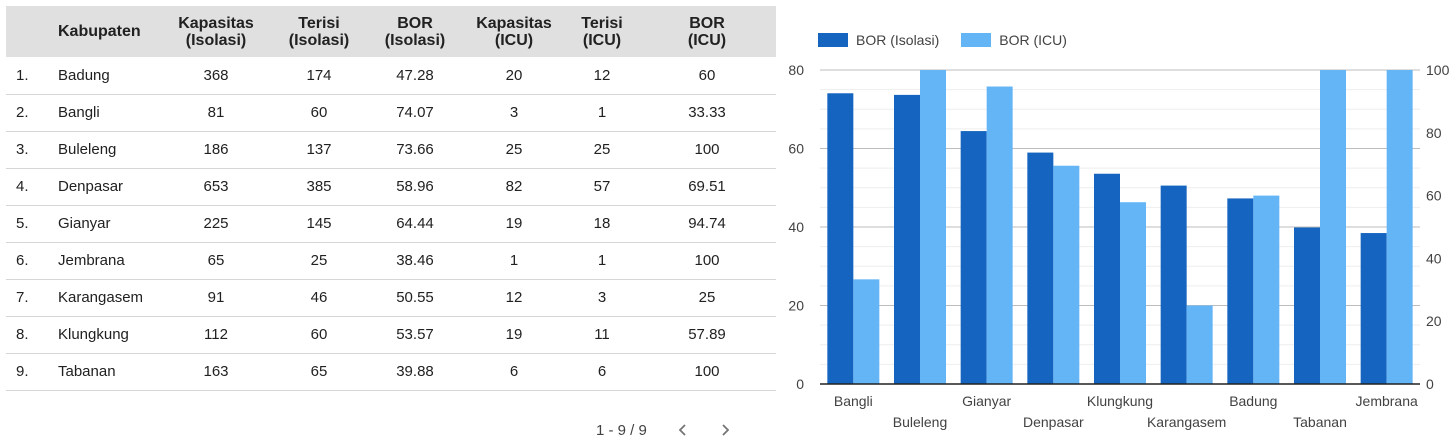 The width and height of the screenshot is (1456, 446). What do you see at coordinates (1033, 40) in the screenshot?
I see `legend-label: BOR (ICU)` at bounding box center [1033, 40].